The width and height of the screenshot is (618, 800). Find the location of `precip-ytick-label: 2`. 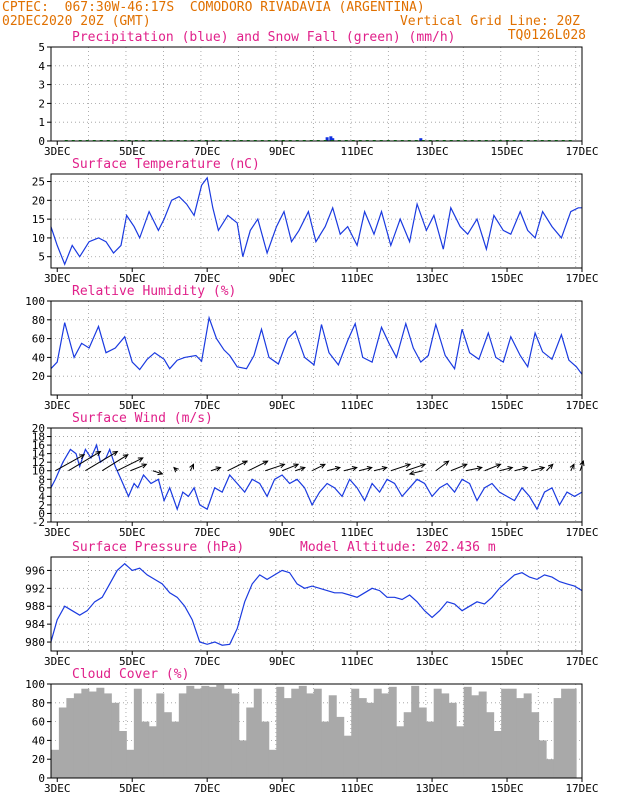

precip-ytick-label: 2 is located at coordinates (41, 103).